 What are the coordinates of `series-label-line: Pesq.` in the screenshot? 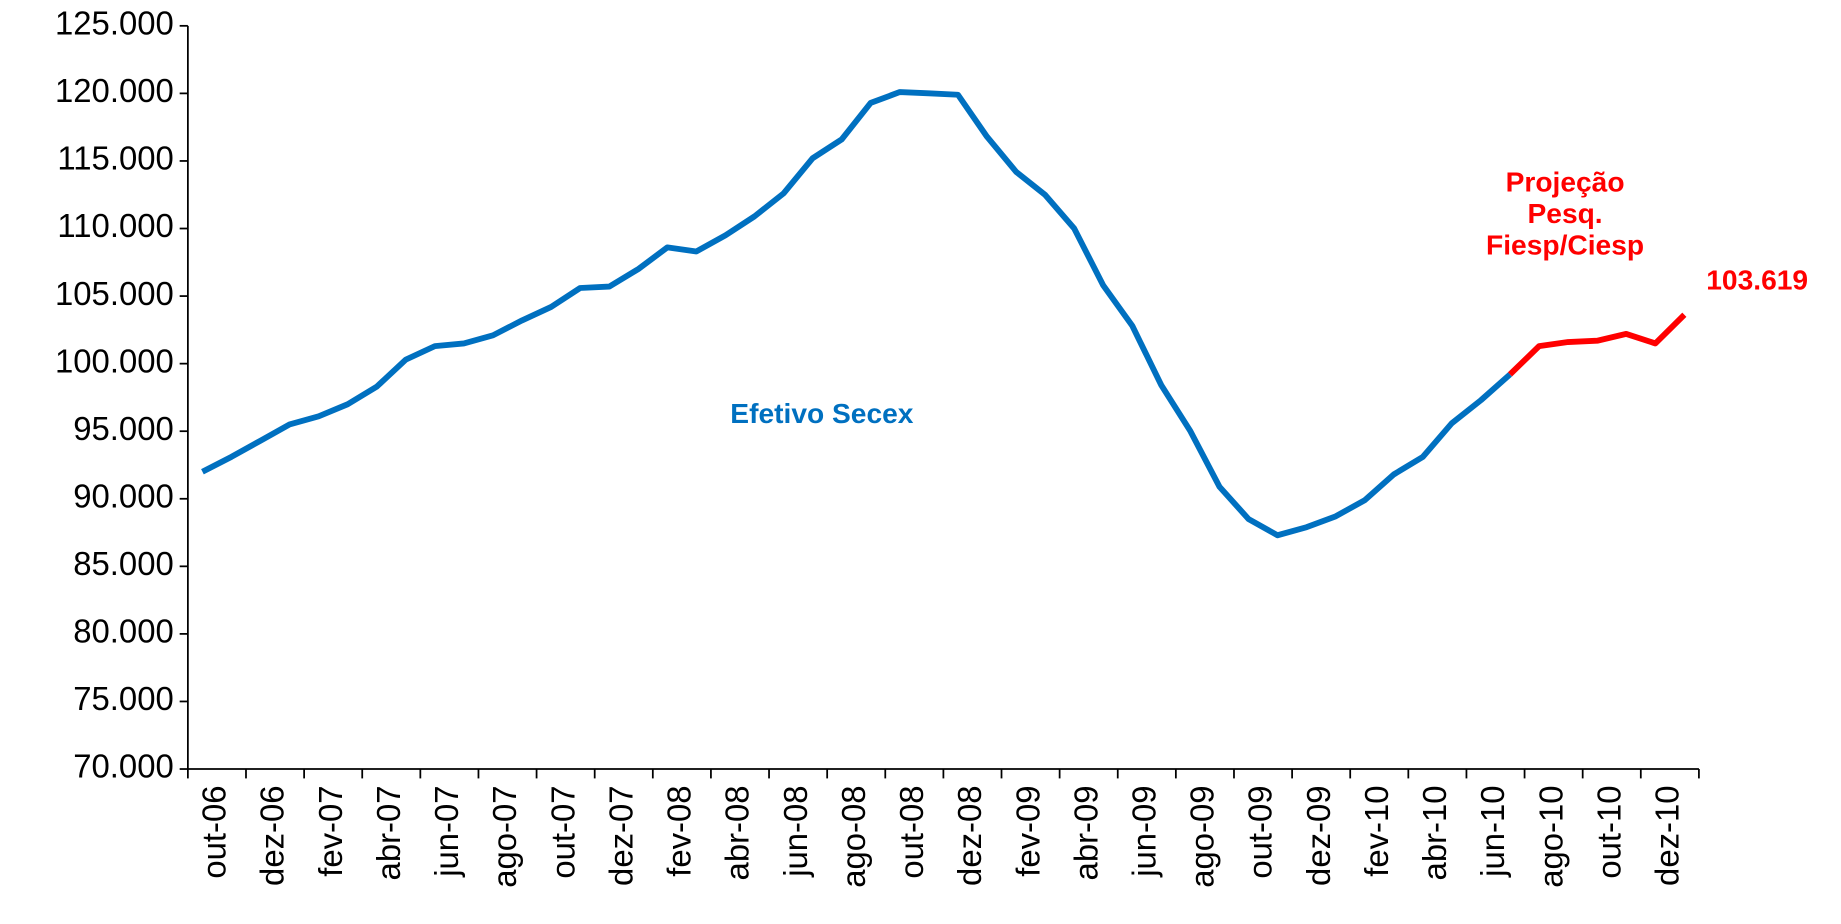 It's located at (1565, 213).